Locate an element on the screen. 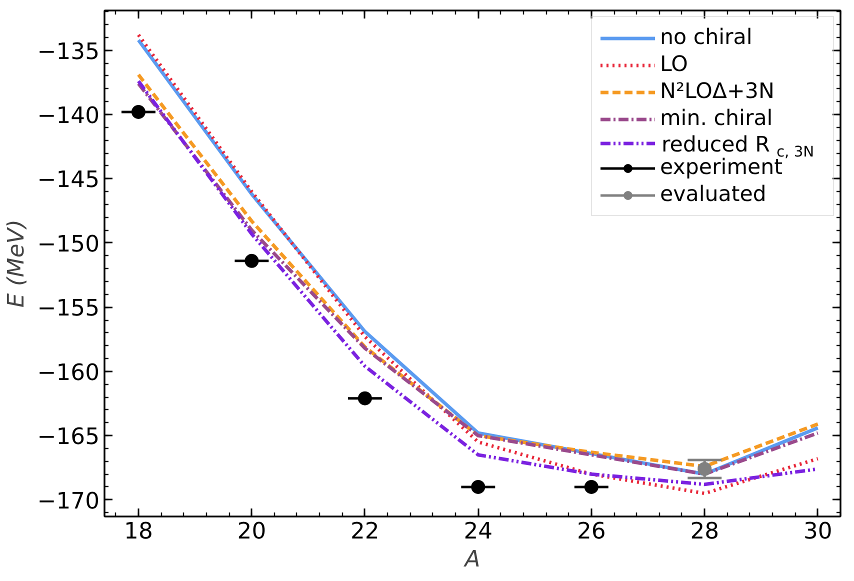 The width and height of the screenshot is (854, 581). y-tick-label: −165 is located at coordinates (68, 437).